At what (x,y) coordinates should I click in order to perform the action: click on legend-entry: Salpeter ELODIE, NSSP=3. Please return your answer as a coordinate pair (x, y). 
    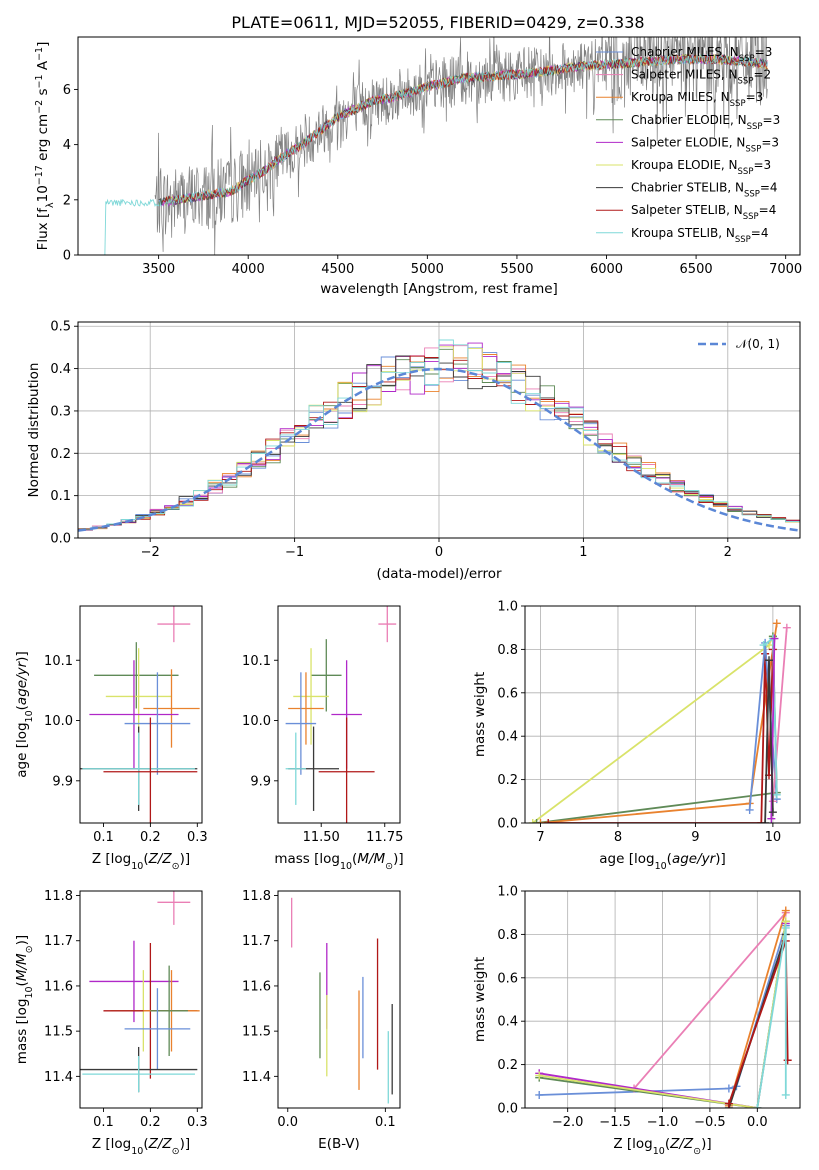
    Looking at the image, I should click on (705, 144).